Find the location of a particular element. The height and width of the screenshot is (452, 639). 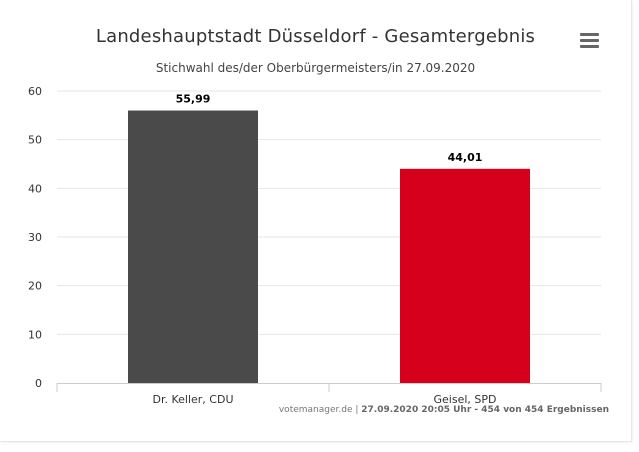

y-tick-label: 10 is located at coordinates (35, 334).